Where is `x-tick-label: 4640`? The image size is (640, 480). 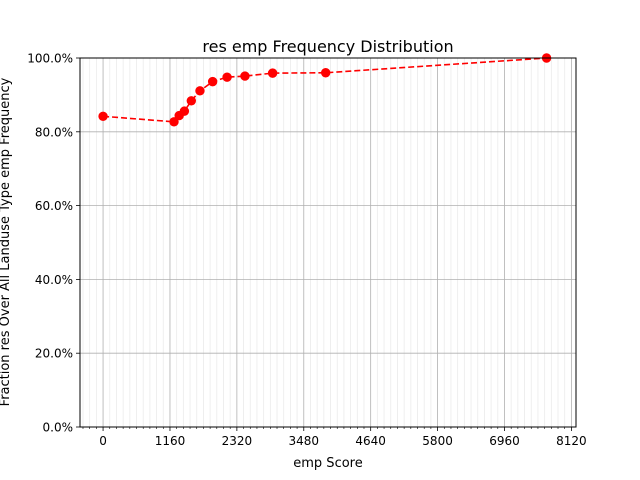 x-tick-label: 4640 is located at coordinates (370, 441).